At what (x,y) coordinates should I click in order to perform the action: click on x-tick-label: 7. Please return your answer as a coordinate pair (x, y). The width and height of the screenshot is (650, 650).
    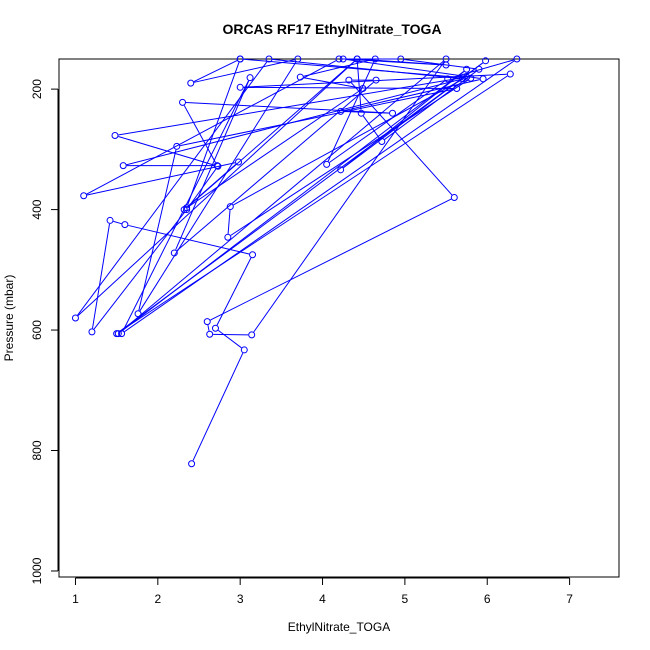
    Looking at the image, I should click on (569, 599).